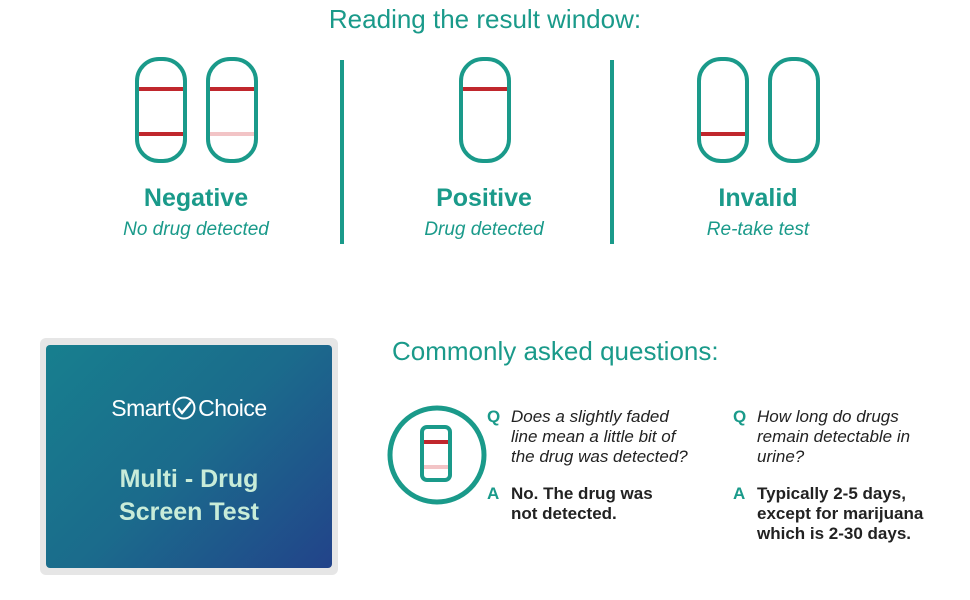 This screenshot has height=600, width=970. I want to click on question-line: How long do drugs, so click(828, 416).